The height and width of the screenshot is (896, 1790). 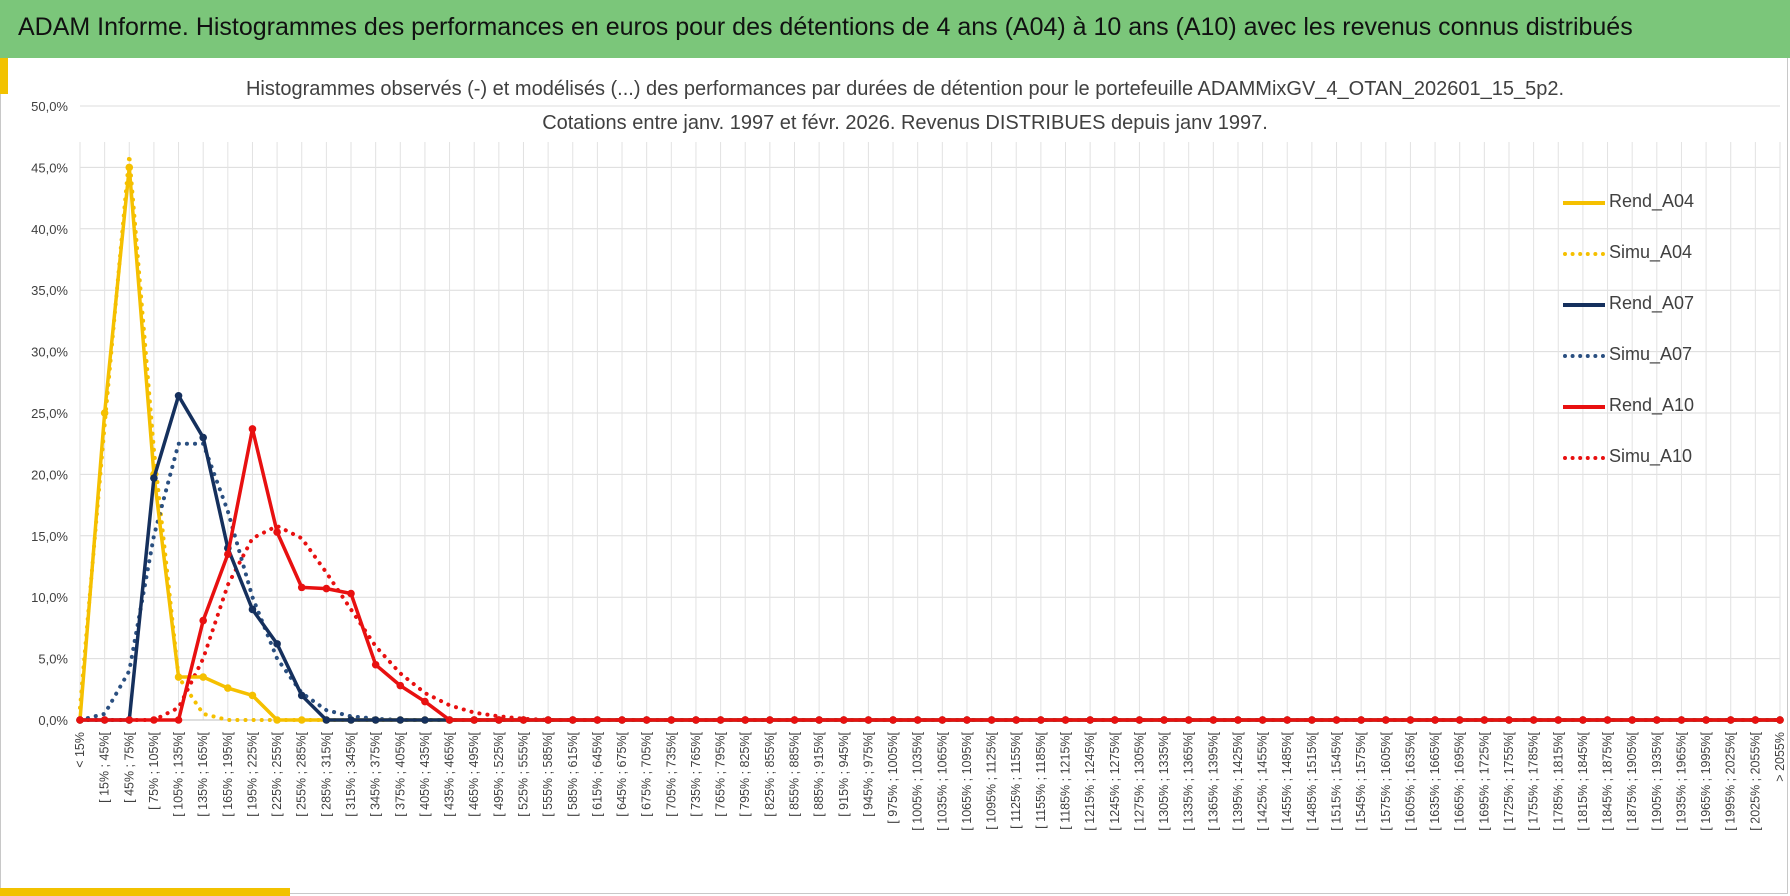 What do you see at coordinates (770, 773) in the screenshot?
I see `x-tick-label: [ 825% ; 855%[` at bounding box center [770, 773].